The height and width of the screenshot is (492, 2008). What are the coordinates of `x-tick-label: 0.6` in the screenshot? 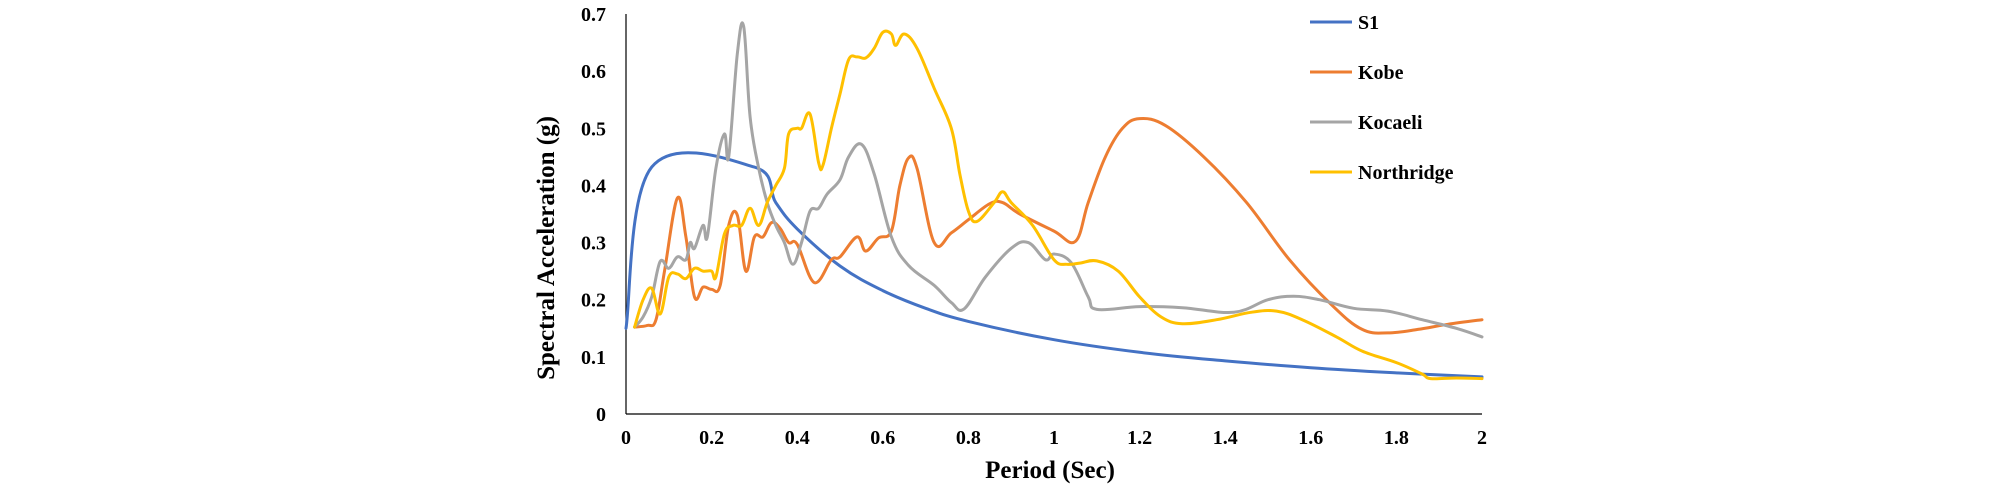 It's located at (882, 438).